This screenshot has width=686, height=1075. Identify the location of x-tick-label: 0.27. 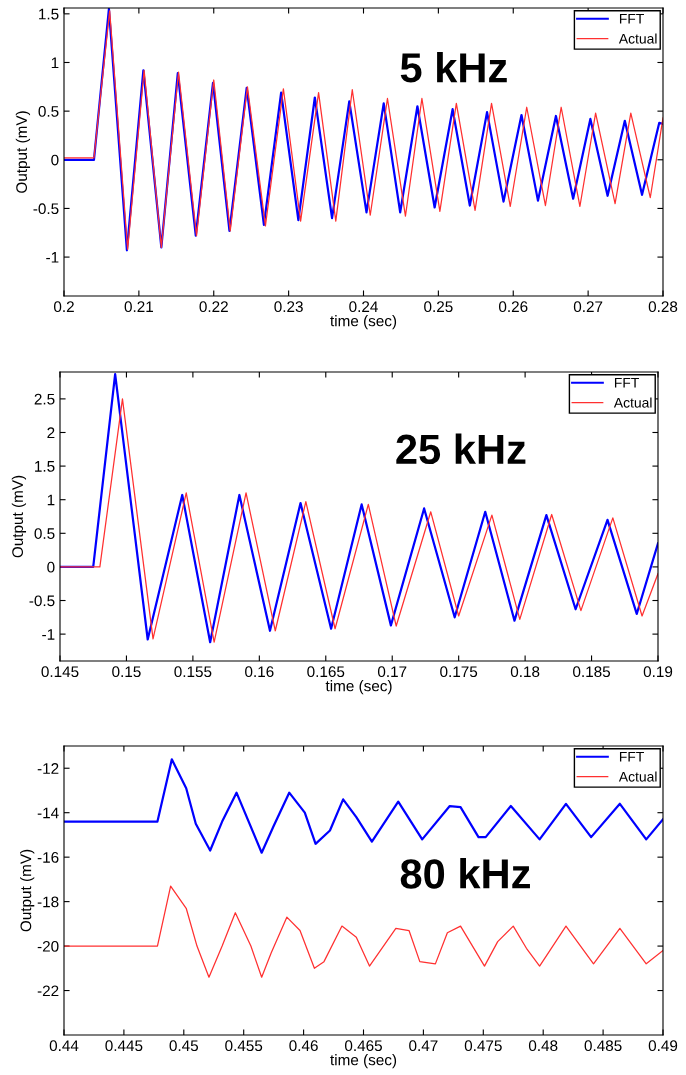
(588, 307).